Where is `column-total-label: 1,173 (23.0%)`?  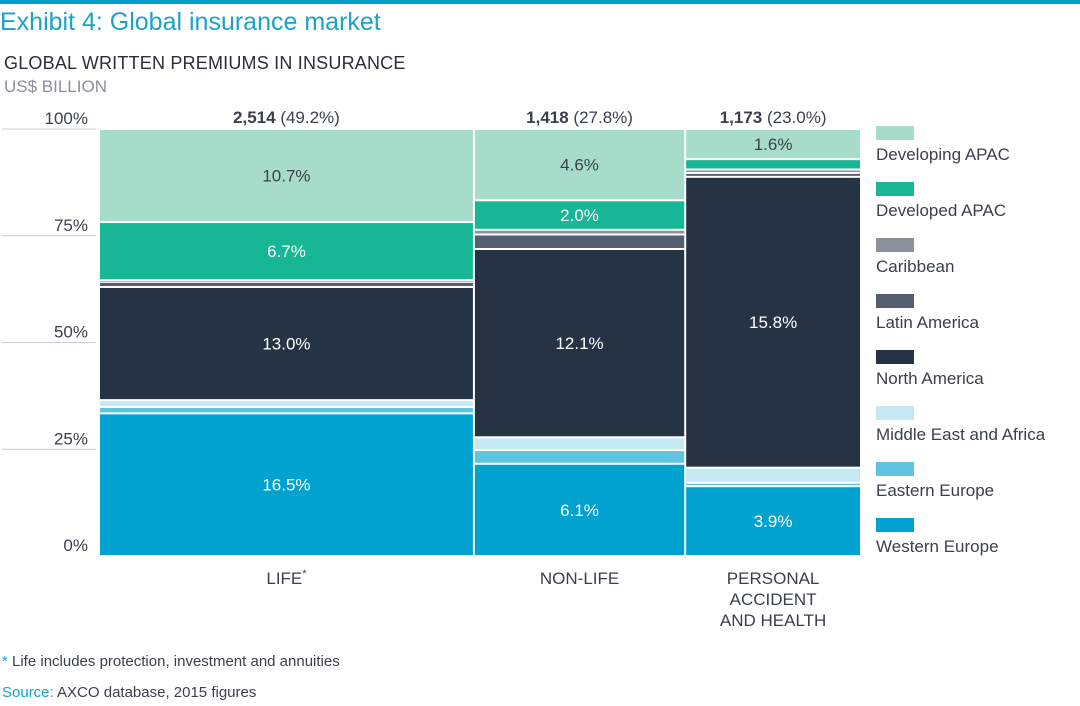
column-total-label: 1,173 (23.0%) is located at coordinates (773, 117).